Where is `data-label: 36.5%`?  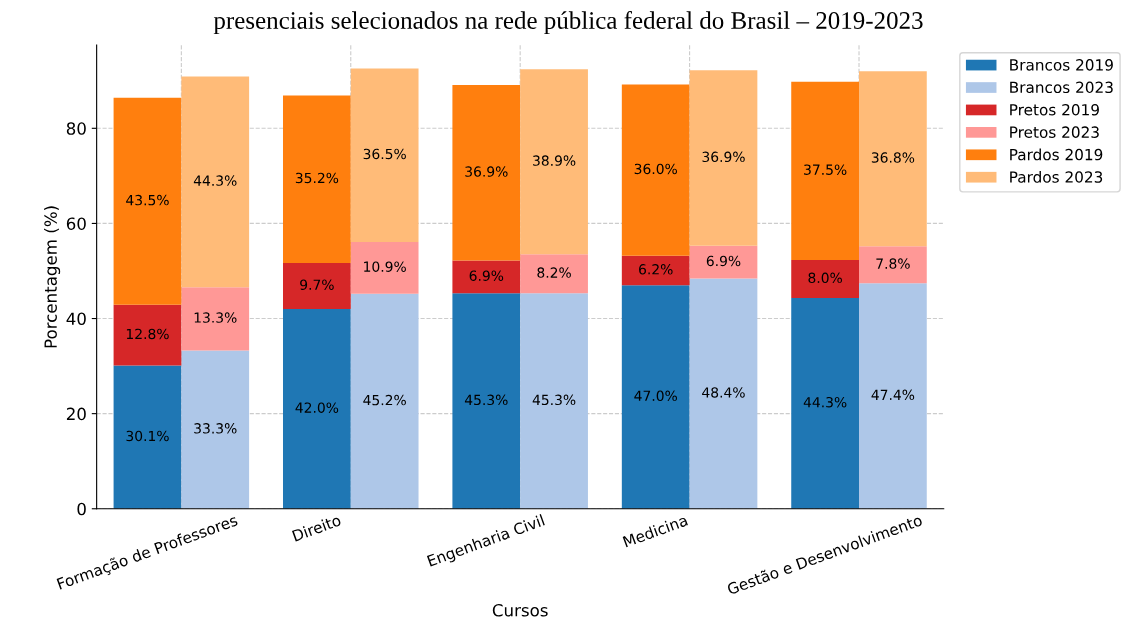
data-label: 36.5% is located at coordinates (384, 154).